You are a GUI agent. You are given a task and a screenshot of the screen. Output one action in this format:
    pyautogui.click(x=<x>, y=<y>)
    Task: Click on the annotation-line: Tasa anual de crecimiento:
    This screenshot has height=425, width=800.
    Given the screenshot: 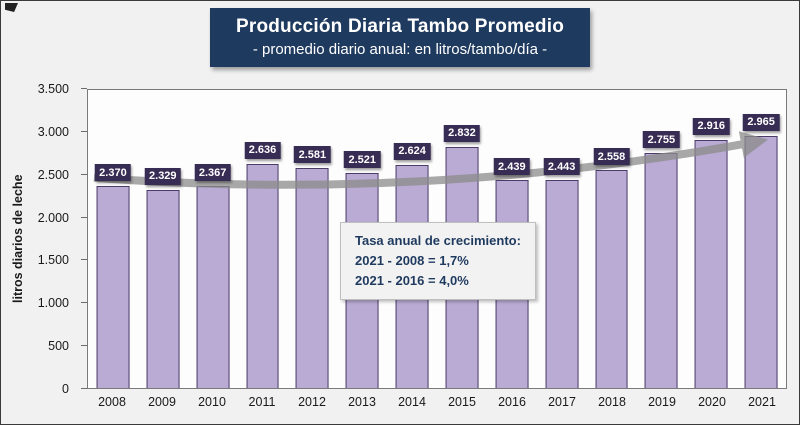 What is the action you would take?
    pyautogui.click(x=438, y=240)
    